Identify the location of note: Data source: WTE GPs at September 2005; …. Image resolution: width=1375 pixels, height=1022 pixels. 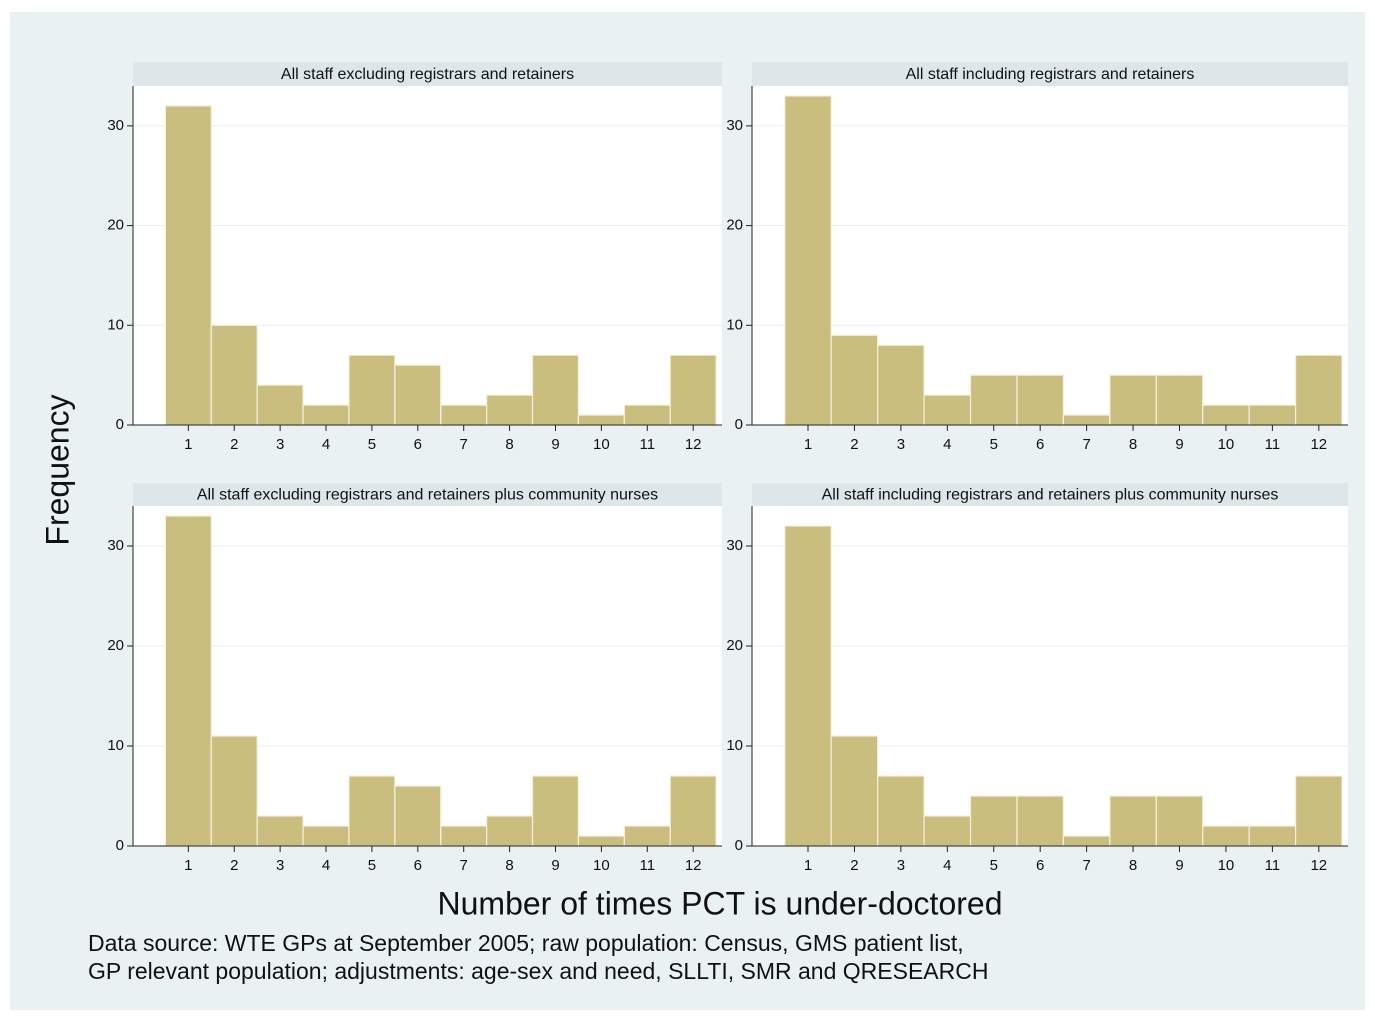
(526, 943).